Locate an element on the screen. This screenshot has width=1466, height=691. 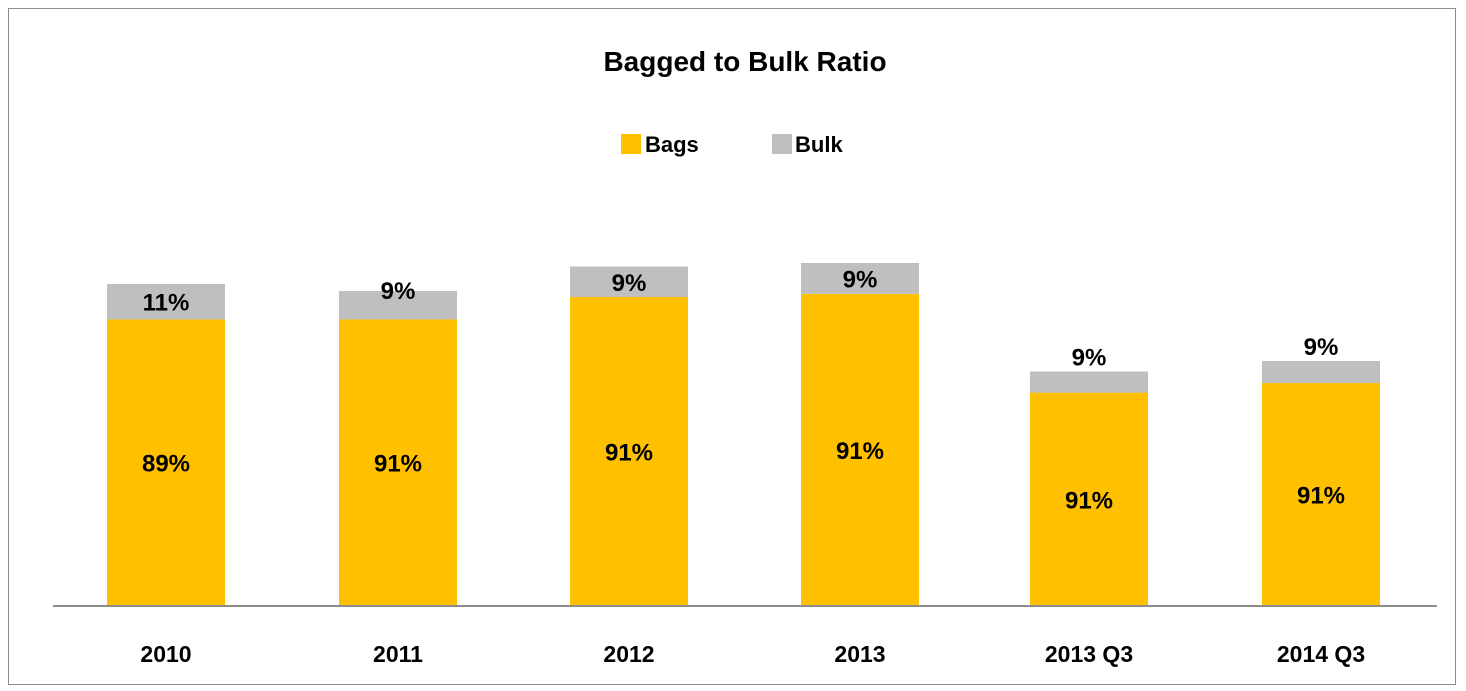
bar-bags-2012 is located at coordinates (629, 451).